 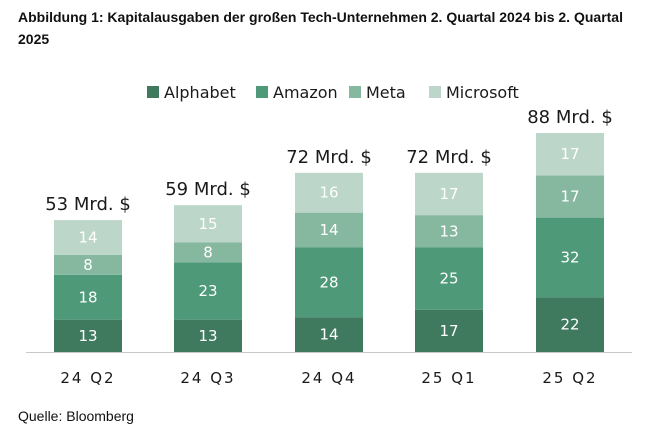 I want to click on data-label-alphabet: 22, so click(x=569, y=325).